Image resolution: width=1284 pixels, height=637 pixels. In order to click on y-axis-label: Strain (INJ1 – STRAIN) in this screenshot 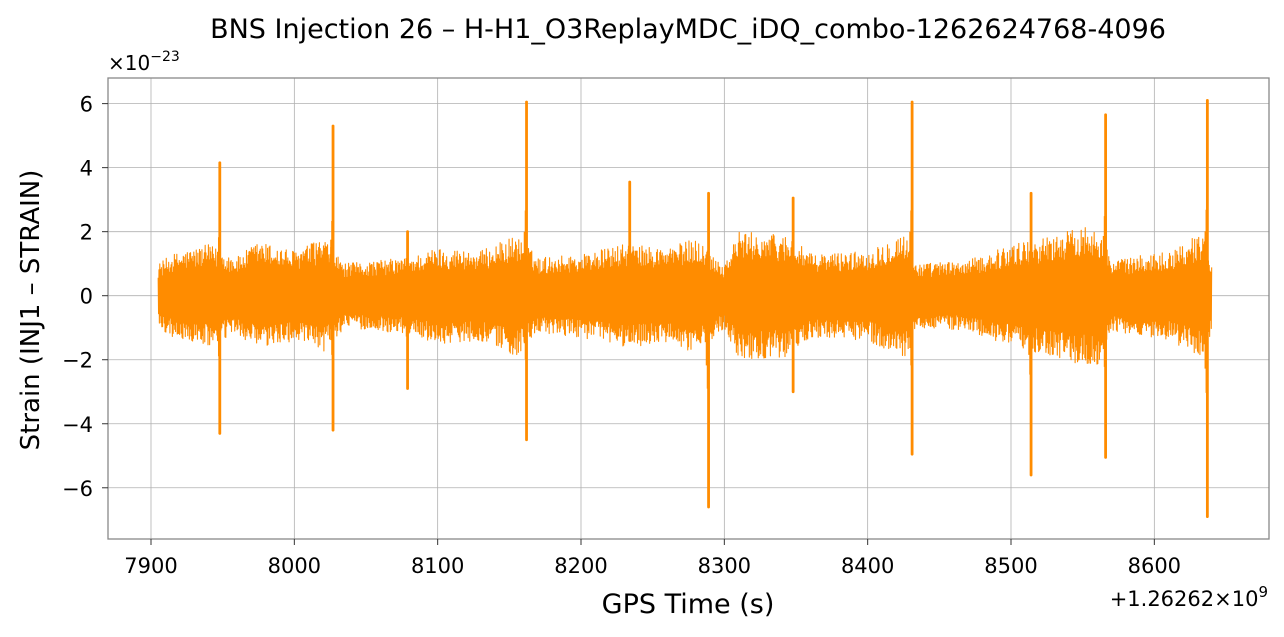, I will do `click(31, 310)`.